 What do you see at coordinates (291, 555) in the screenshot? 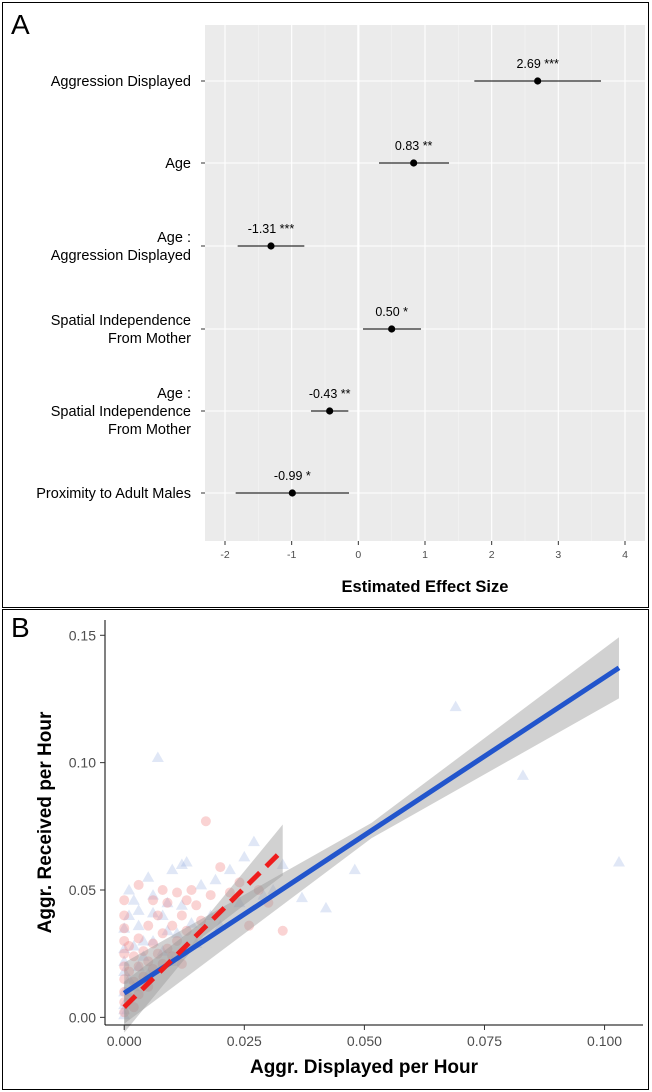
I see `x-tick-label: -1` at bounding box center [291, 555].